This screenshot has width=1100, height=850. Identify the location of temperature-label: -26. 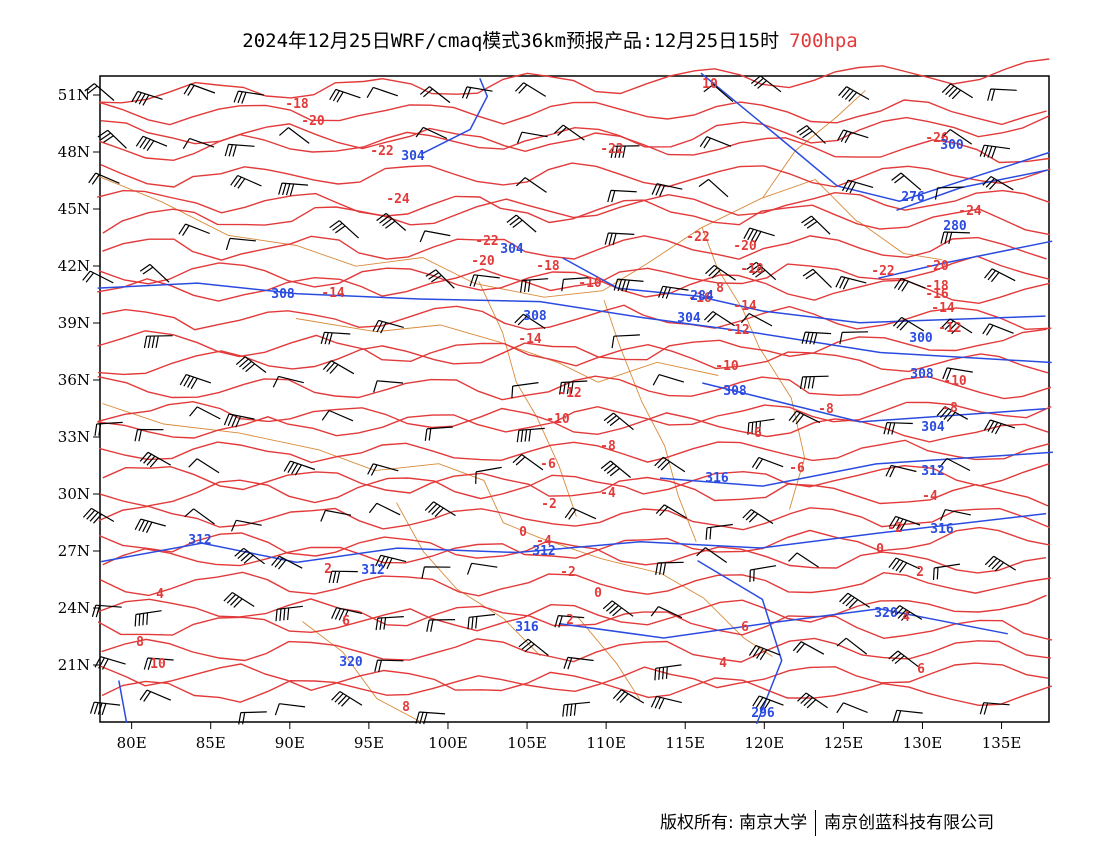
(937, 138).